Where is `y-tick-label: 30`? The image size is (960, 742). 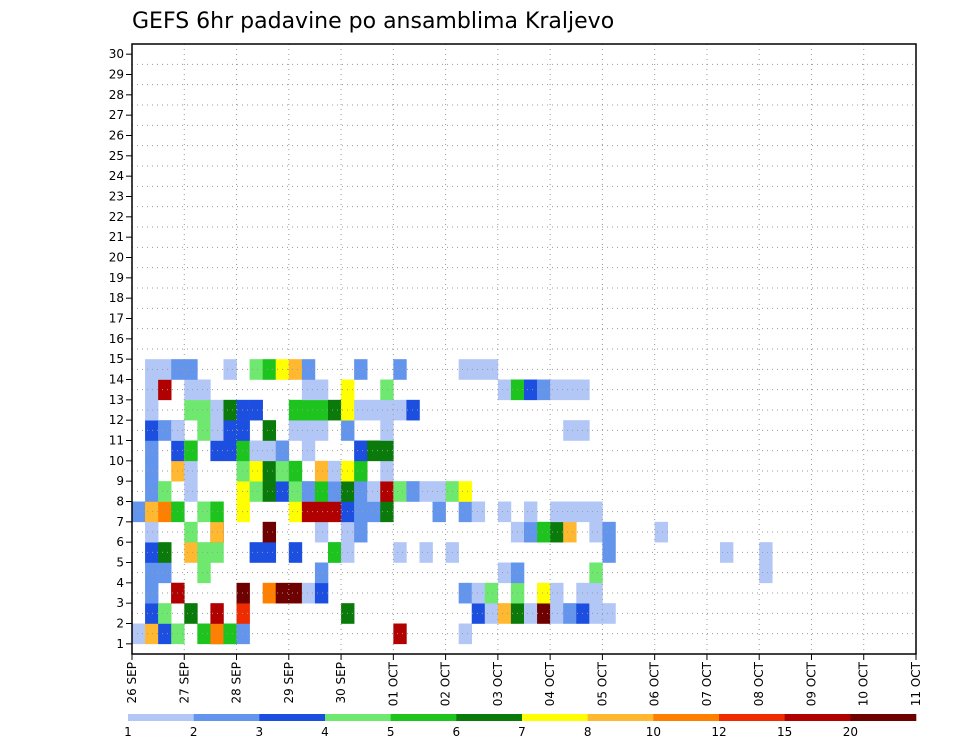 y-tick-label: 30 is located at coordinates (116, 54).